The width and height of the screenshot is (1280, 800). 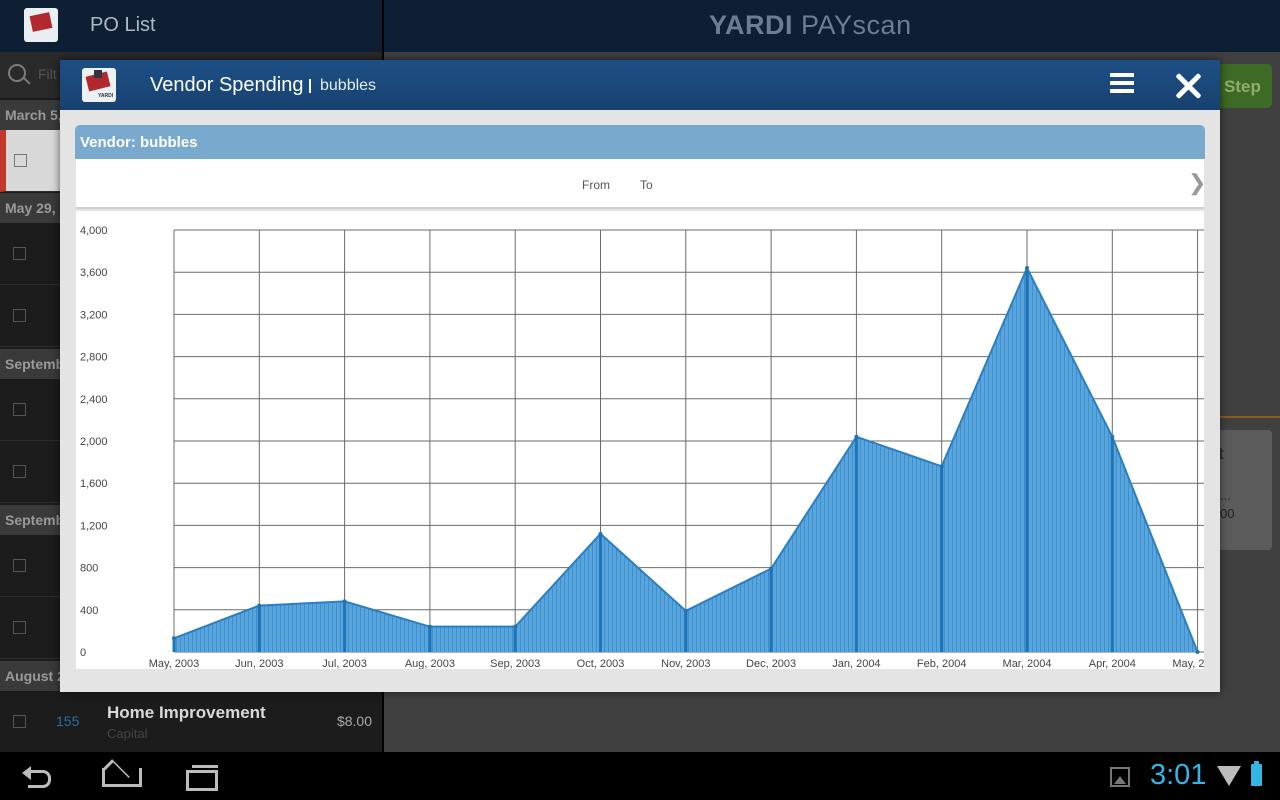 I want to click on brand-logo: YARDI PAYscan, so click(x=810, y=25).